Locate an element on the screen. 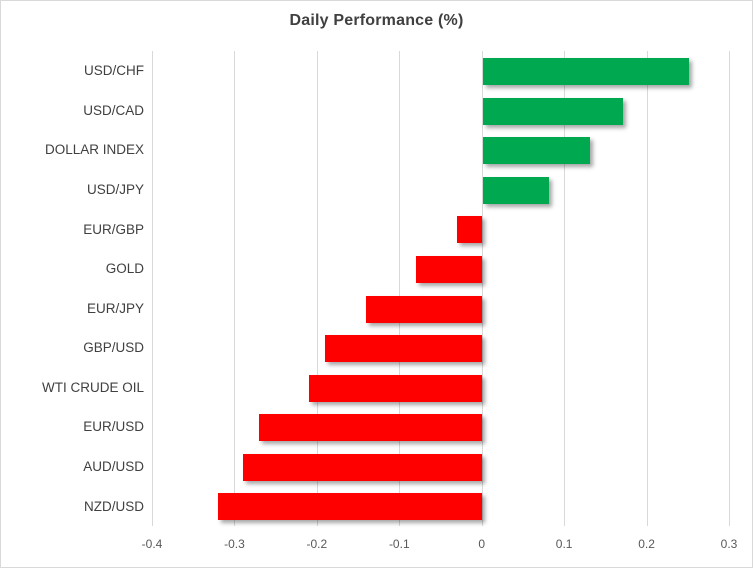 The width and height of the screenshot is (753, 568). gridline-0.3 is located at coordinates (729, 288).